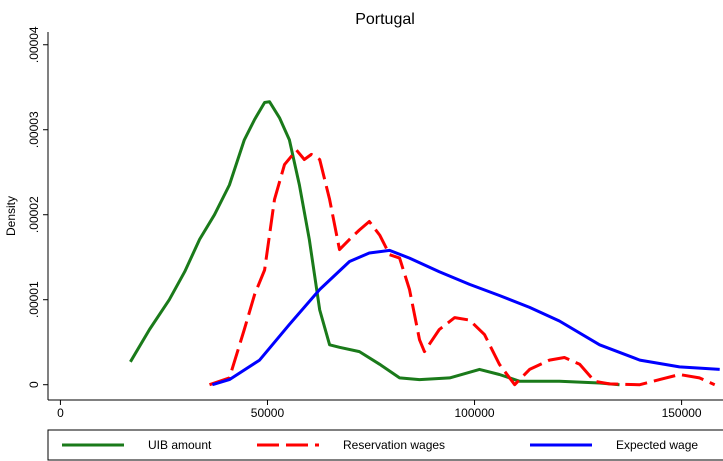  Describe the element at coordinates (34, 384) in the screenshot. I see `y-tick-label: 0` at that location.